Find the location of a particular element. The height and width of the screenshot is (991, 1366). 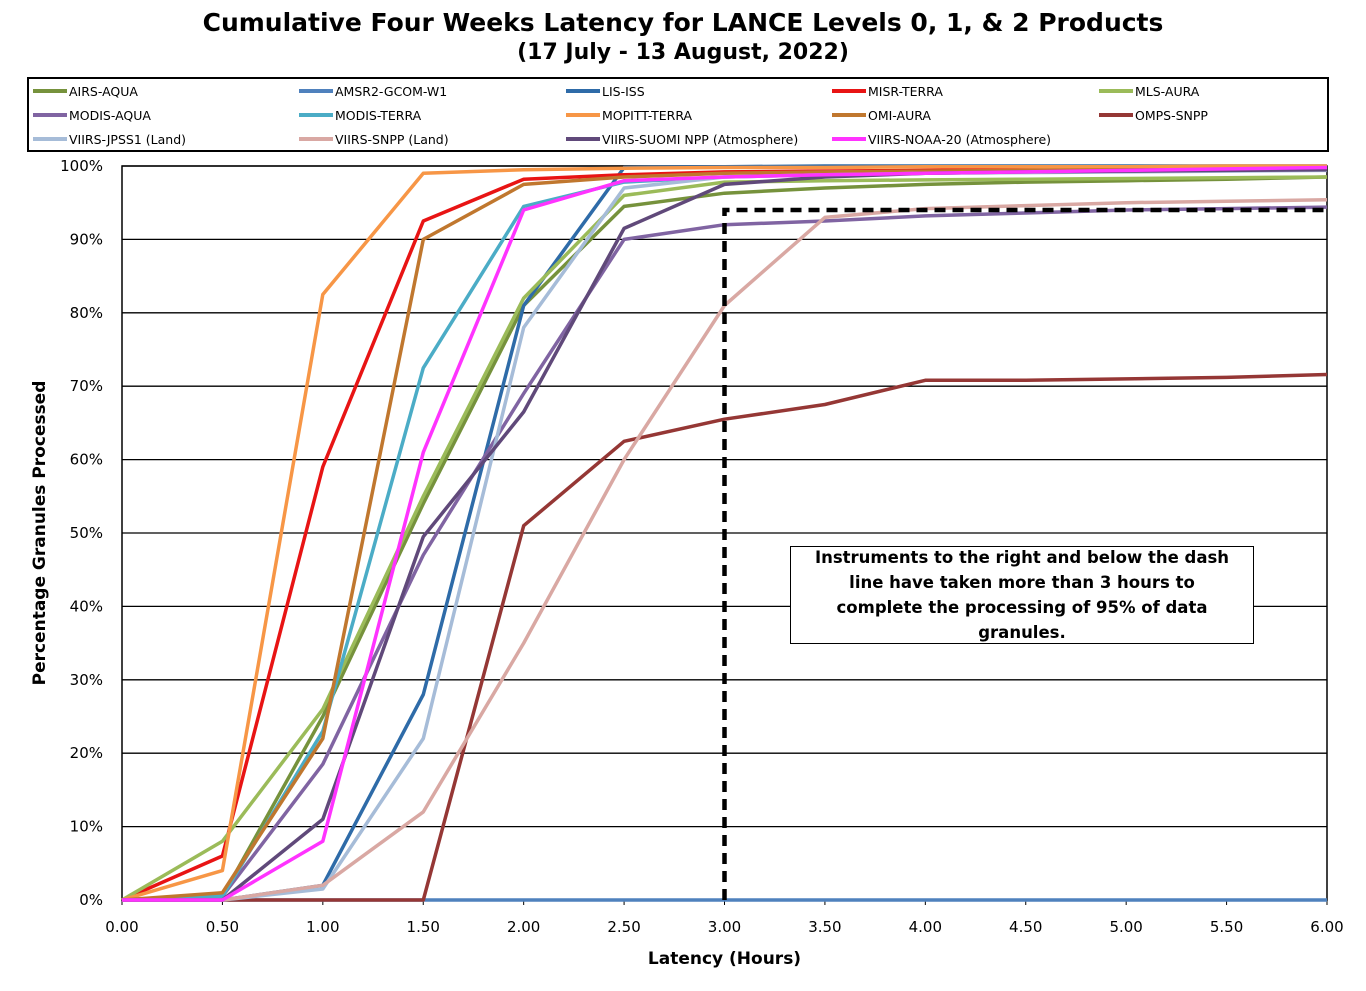

y-tick-label: 20% is located at coordinates (86, 753).